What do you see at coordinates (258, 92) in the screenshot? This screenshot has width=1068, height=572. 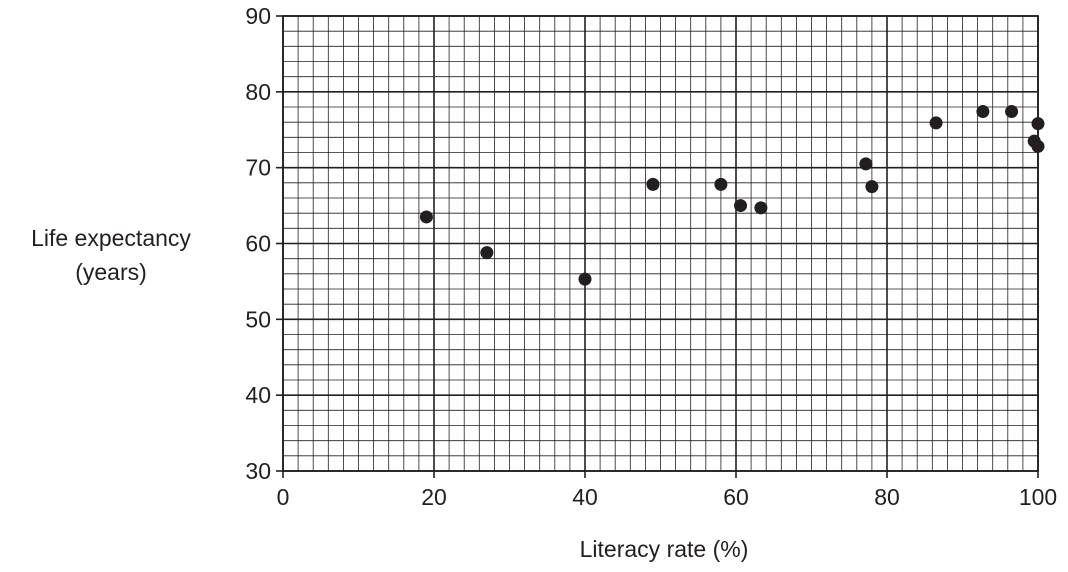 I see `y-tick-label: 80` at bounding box center [258, 92].